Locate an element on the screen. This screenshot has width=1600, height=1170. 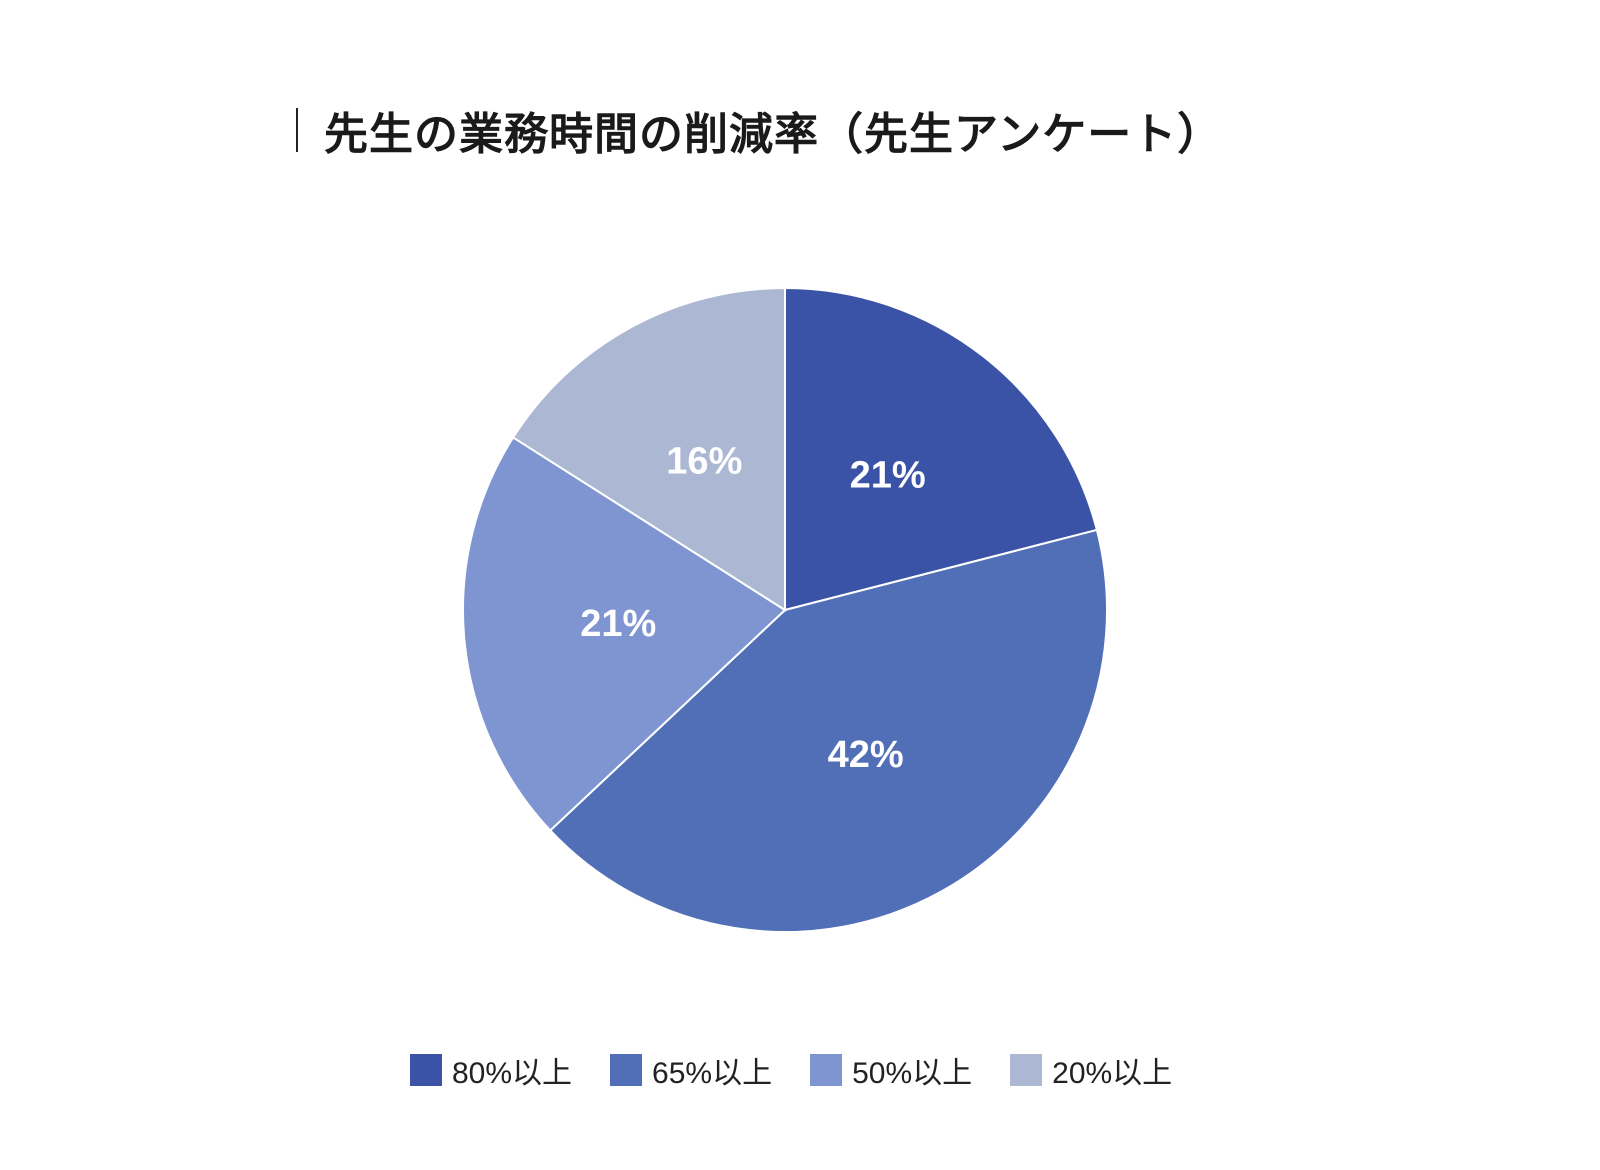
chart-legend: 80%以上 65%以上 50%以上 20%以上 is located at coordinates (810, 1070).